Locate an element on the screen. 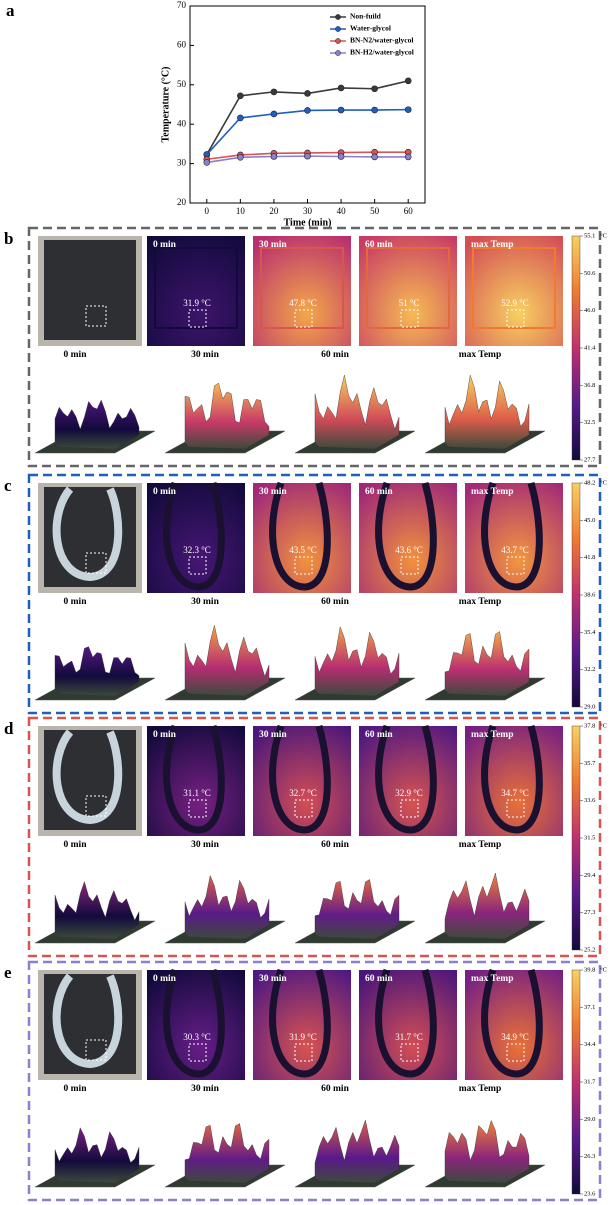  spot-temp: 43.5 °C is located at coordinates (303, 550).